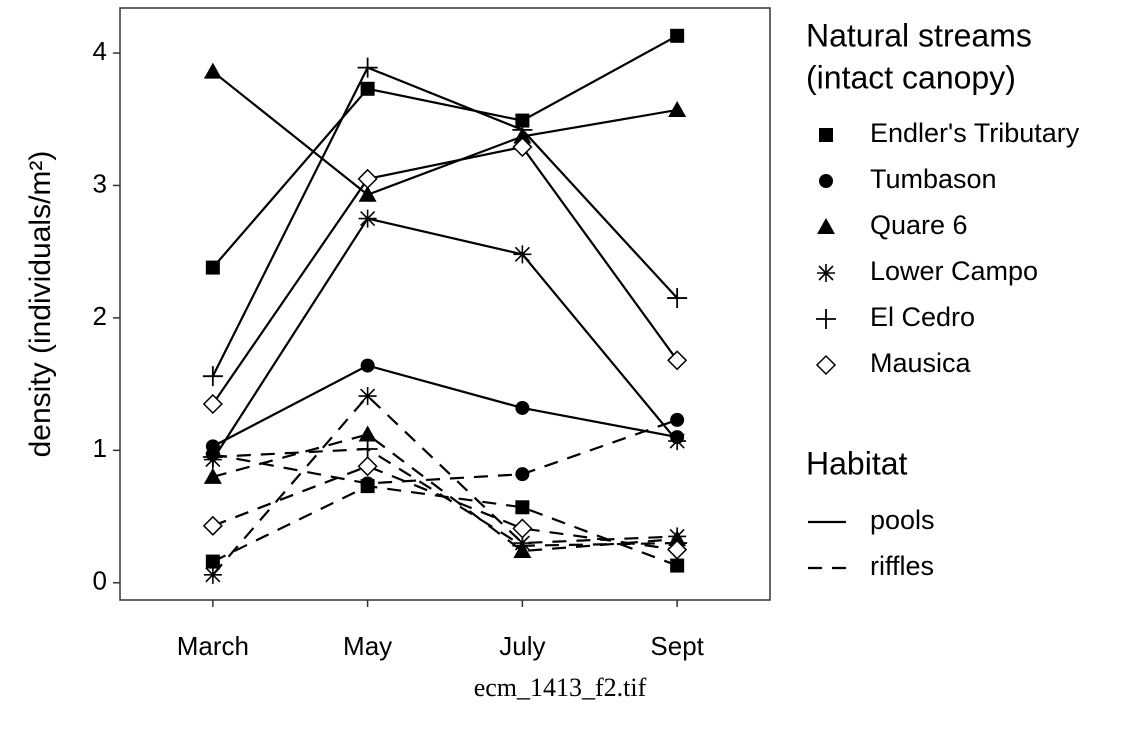  I want to click on y-axis-label: density (individuals/m²), so click(40, 304).